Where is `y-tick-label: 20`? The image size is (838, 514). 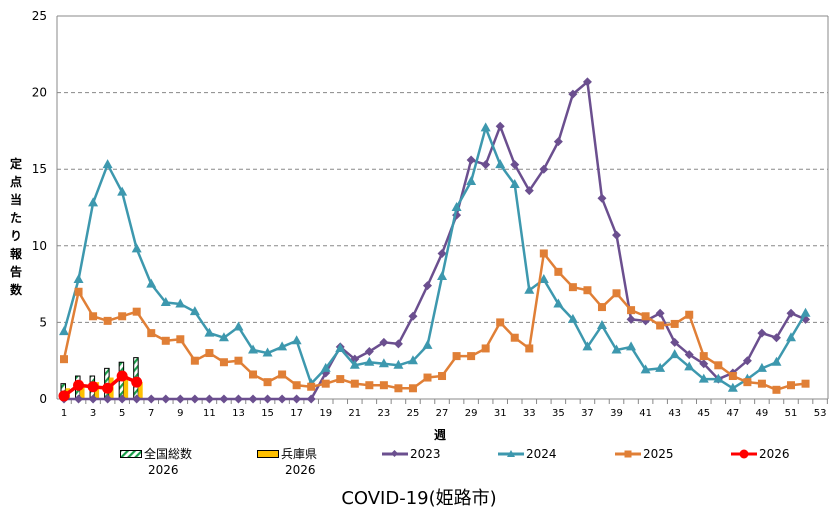
y-tick-label: 20 is located at coordinates (39, 93).